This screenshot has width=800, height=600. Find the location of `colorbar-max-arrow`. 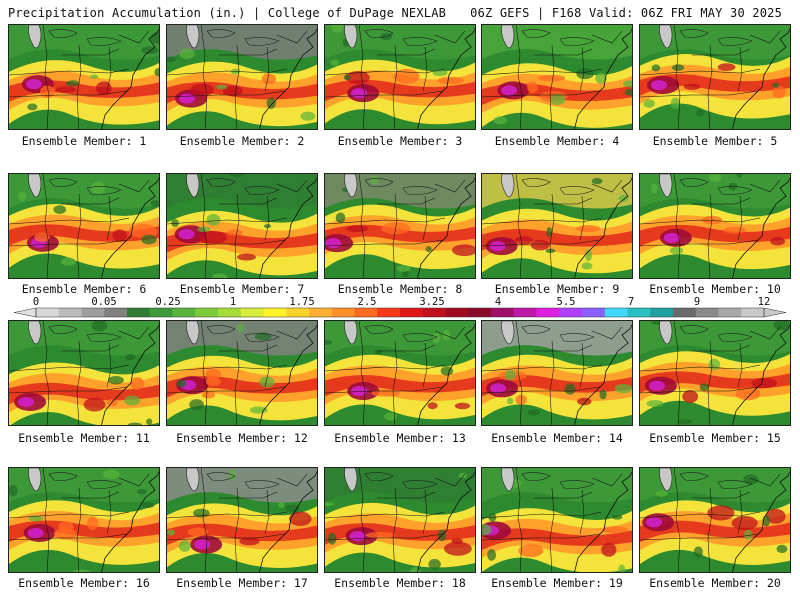

colorbar-max-arrow is located at coordinates (774, 312).